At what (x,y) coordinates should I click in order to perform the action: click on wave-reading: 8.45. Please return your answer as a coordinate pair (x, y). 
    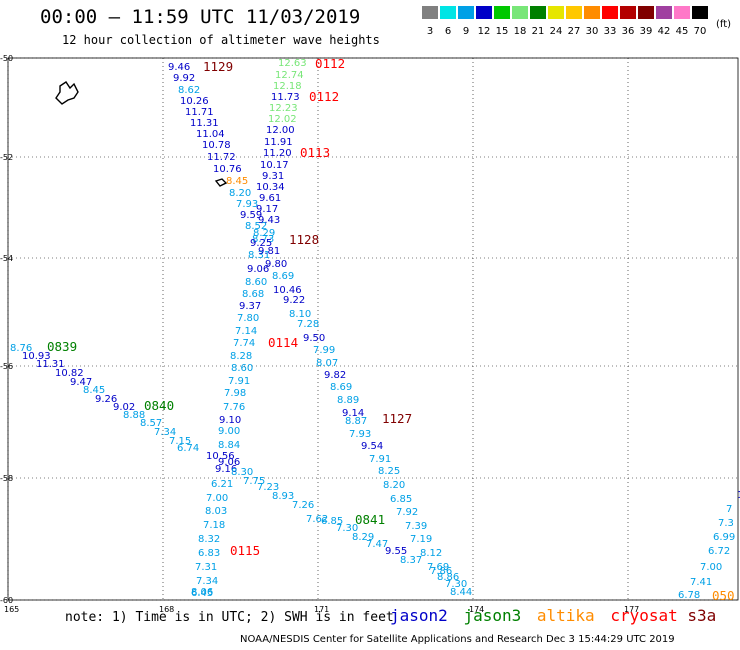
    Looking at the image, I should click on (237, 181).